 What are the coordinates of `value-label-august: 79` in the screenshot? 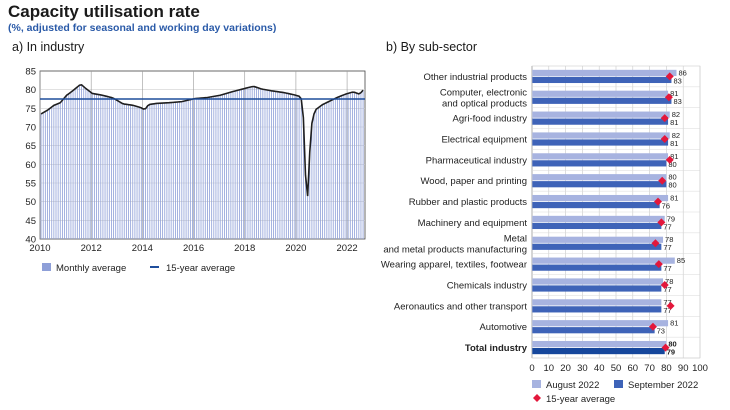 It's located at (671, 218).